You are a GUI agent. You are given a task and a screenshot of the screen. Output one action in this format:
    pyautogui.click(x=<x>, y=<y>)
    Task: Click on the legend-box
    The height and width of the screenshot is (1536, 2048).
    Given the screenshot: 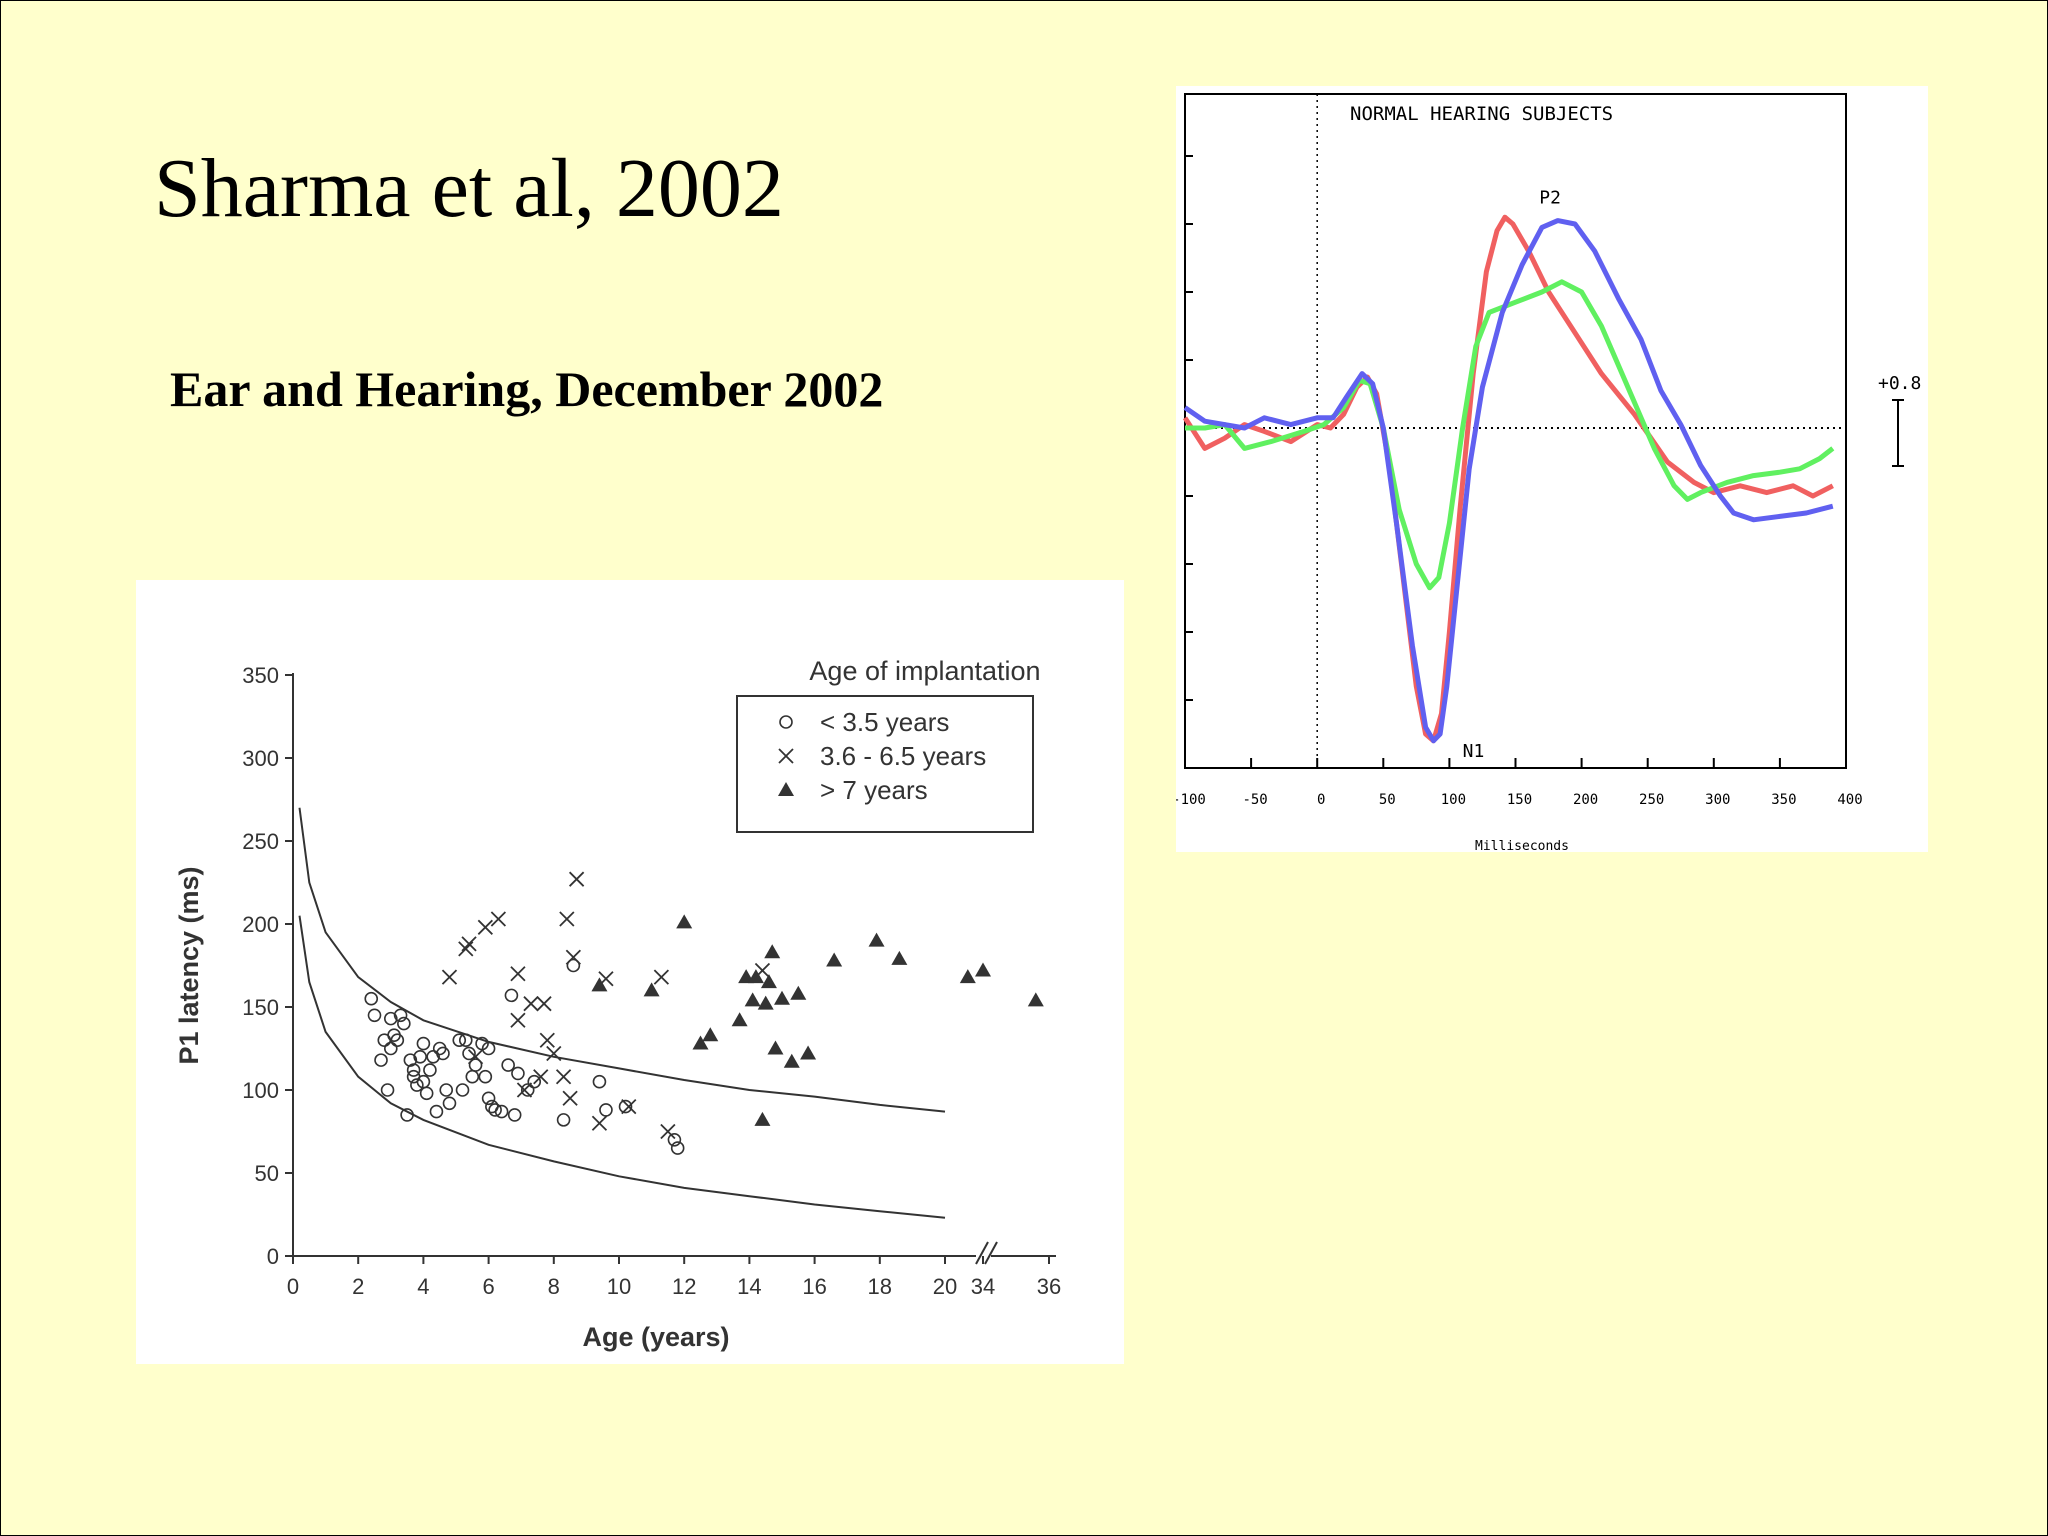 What is the action you would take?
    pyautogui.click(x=885, y=764)
    